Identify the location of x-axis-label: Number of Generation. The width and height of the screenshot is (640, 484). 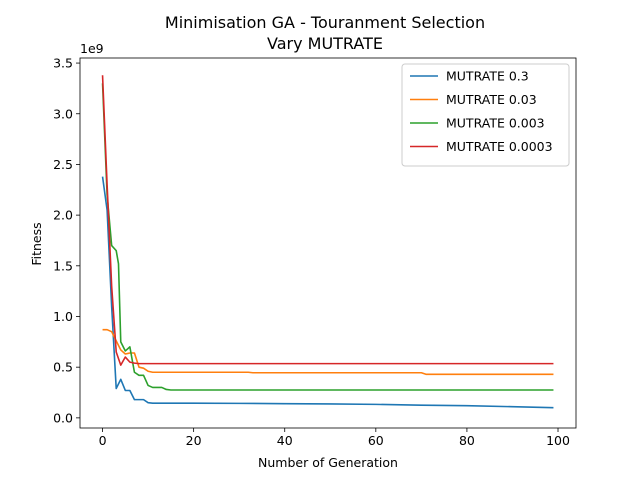
(328, 462).